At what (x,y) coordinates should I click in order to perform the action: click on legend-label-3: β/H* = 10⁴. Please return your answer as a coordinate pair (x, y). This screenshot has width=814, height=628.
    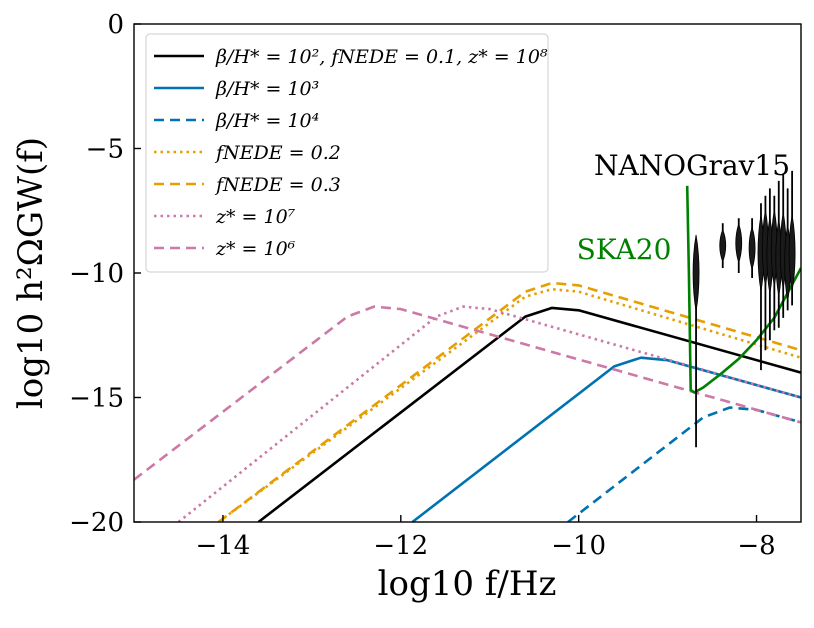
    Looking at the image, I should click on (267, 121).